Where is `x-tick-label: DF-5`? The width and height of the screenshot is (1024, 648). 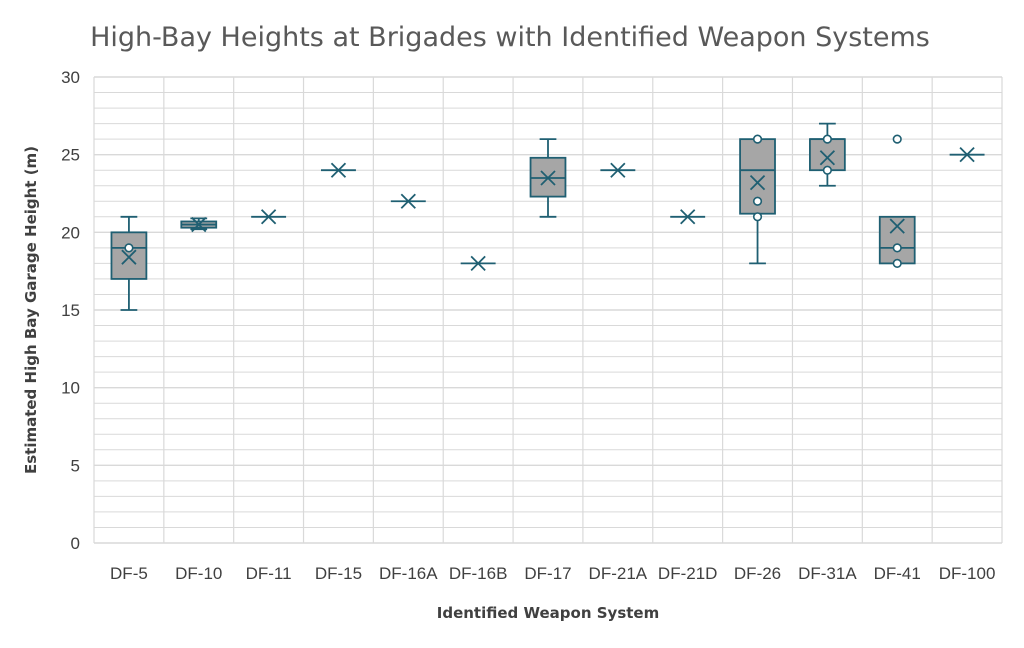
x-tick-label: DF-5 is located at coordinates (129, 573).